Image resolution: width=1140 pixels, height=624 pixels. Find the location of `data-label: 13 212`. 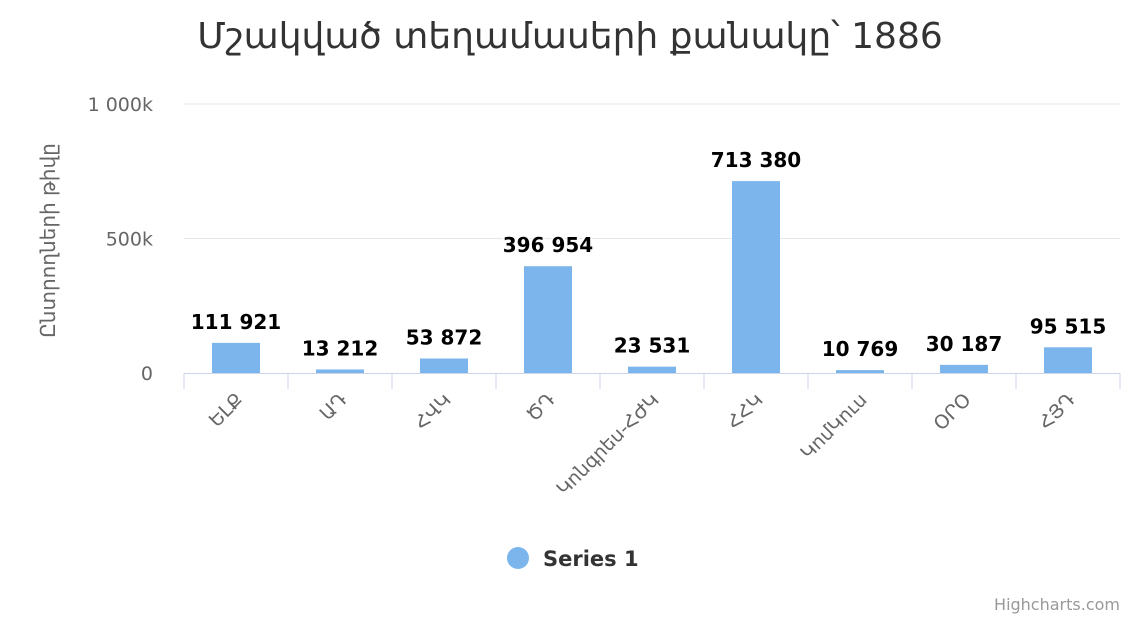

data-label: 13 212 is located at coordinates (340, 348).